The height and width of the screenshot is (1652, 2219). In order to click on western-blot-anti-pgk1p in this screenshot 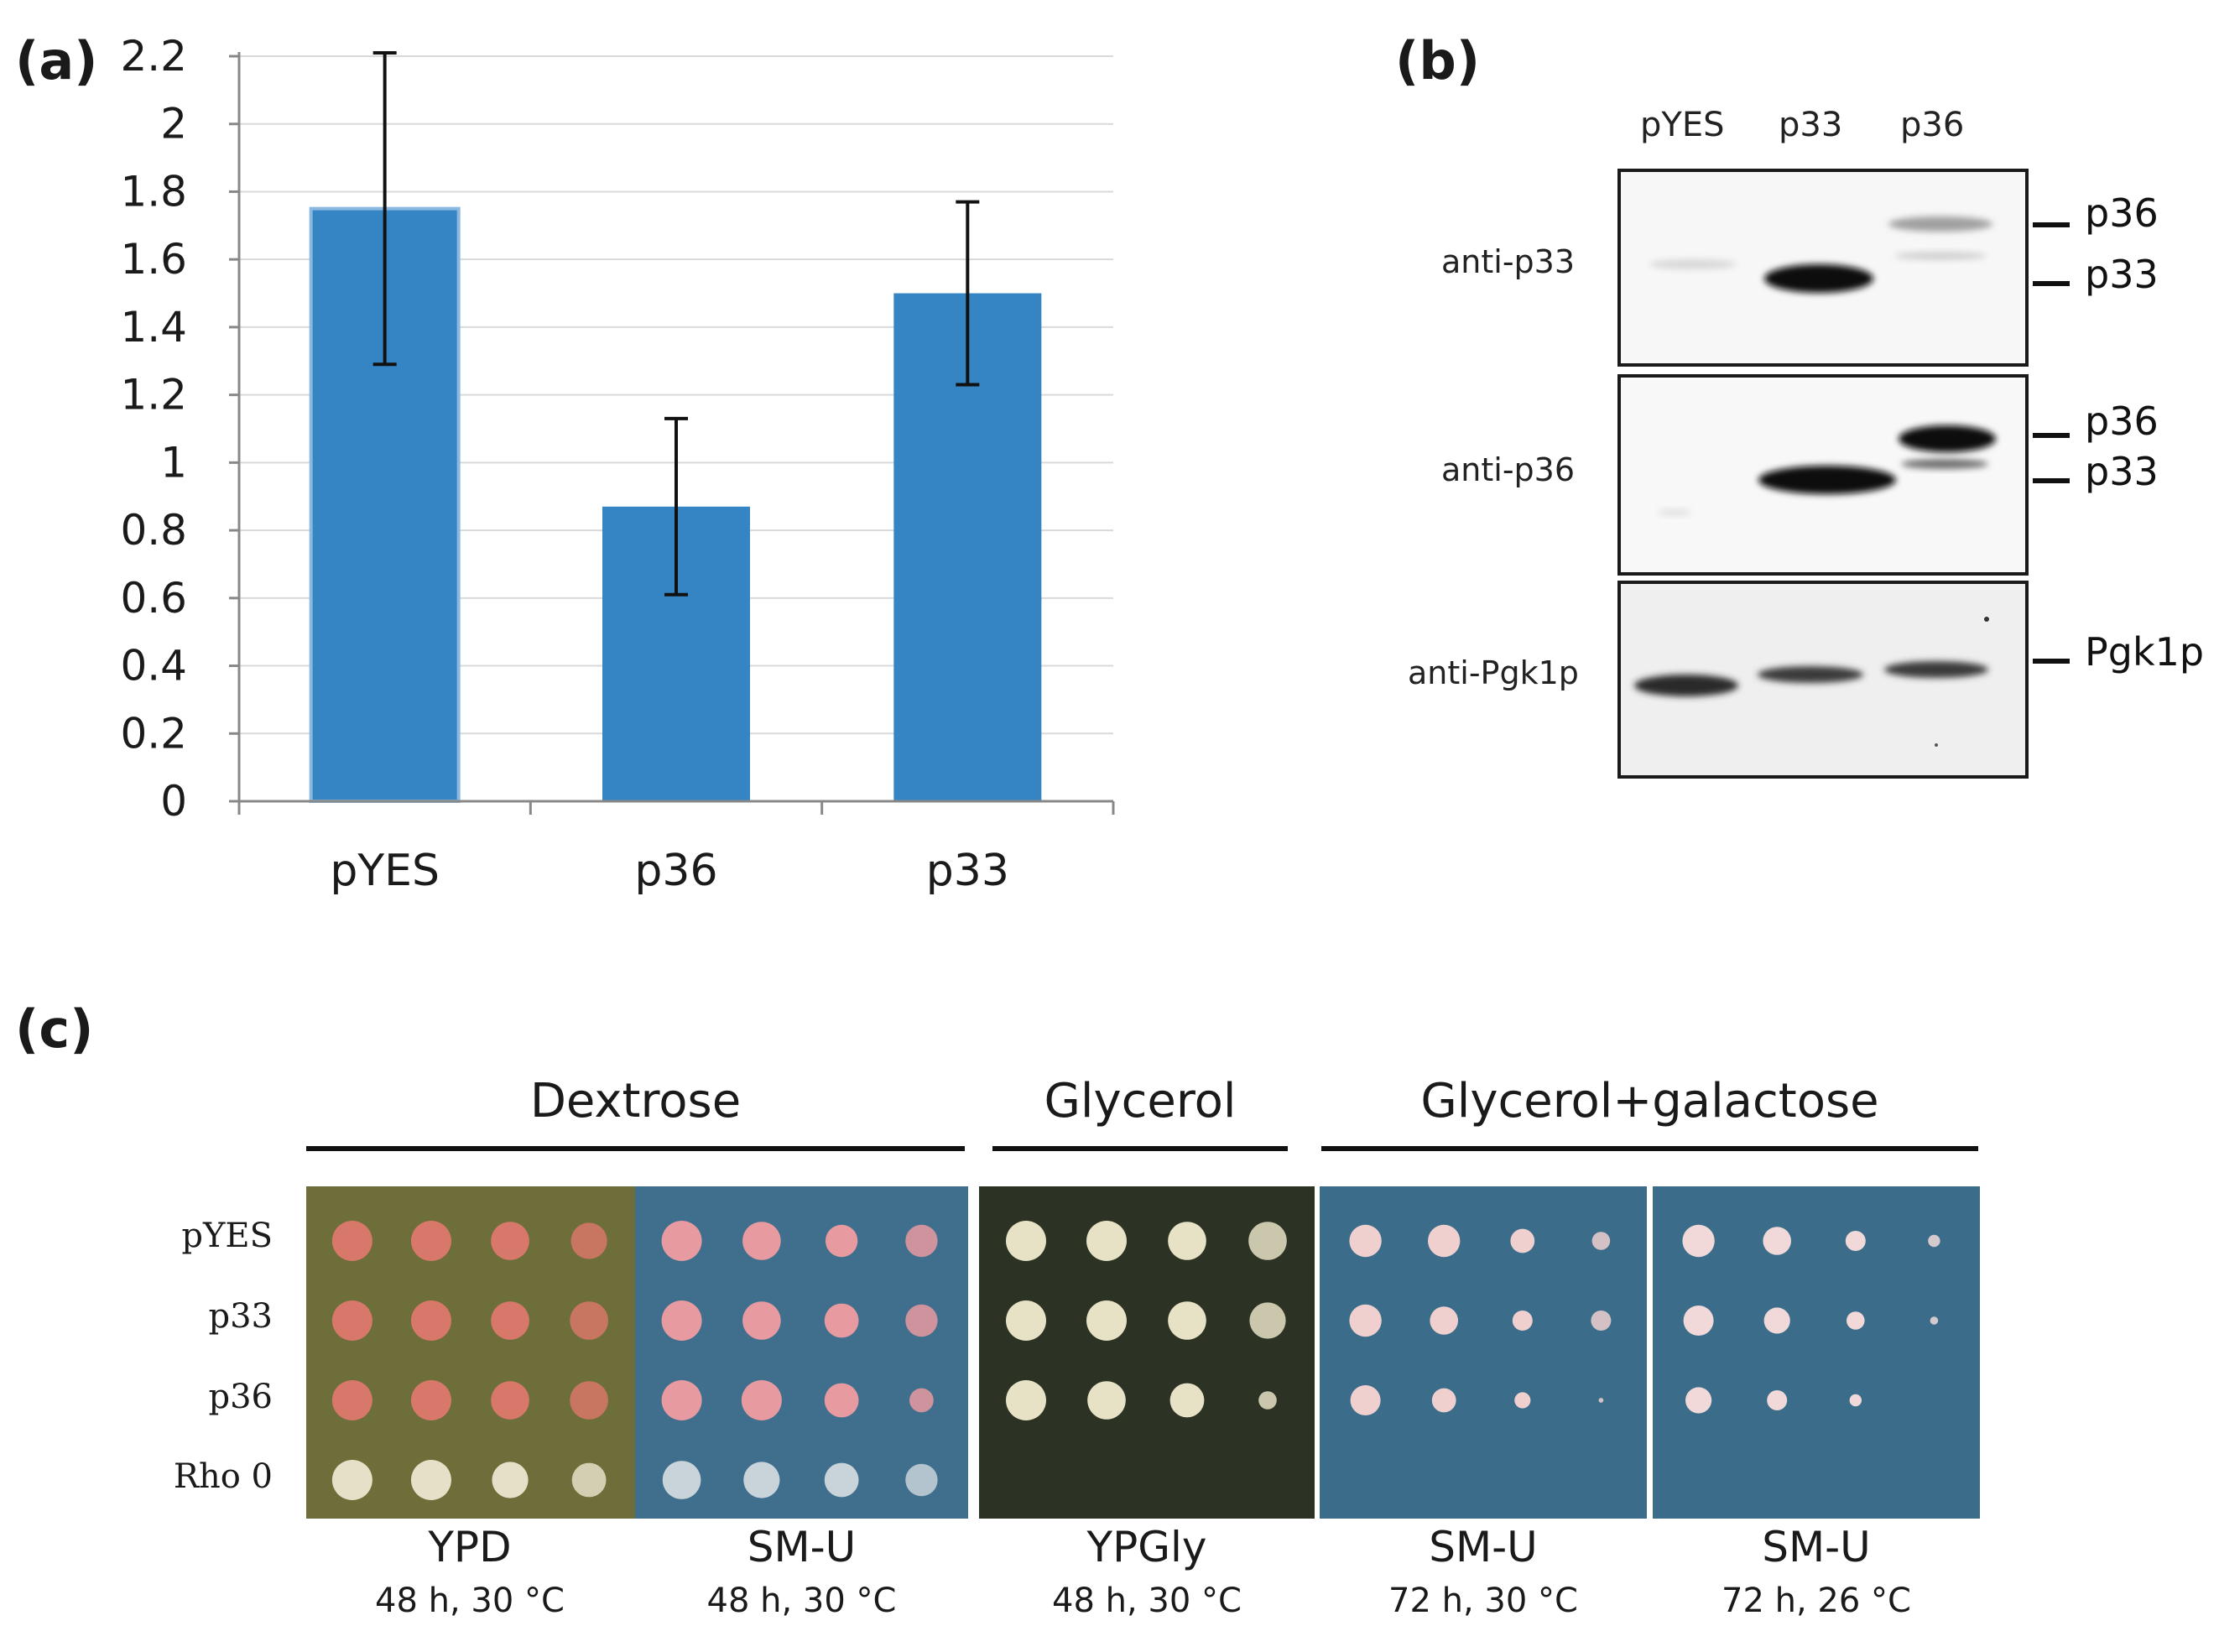, I will do `click(1823, 680)`.